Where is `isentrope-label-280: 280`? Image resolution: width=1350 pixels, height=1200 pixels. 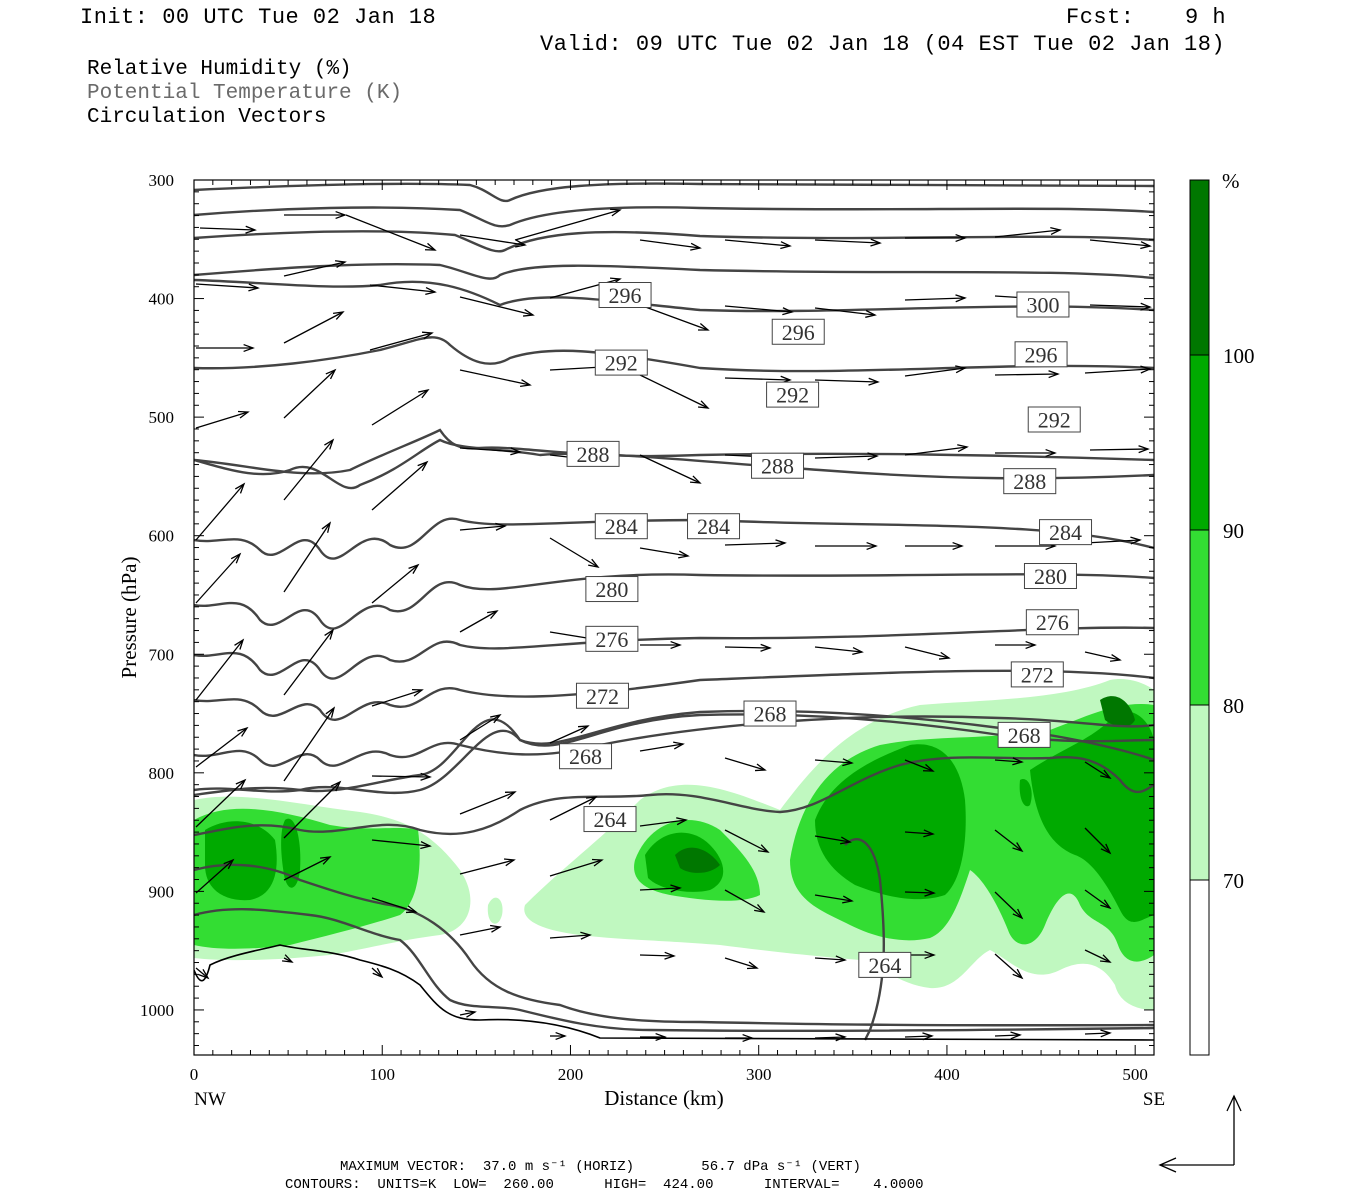 isentrope-label-280: 280 is located at coordinates (1050, 576).